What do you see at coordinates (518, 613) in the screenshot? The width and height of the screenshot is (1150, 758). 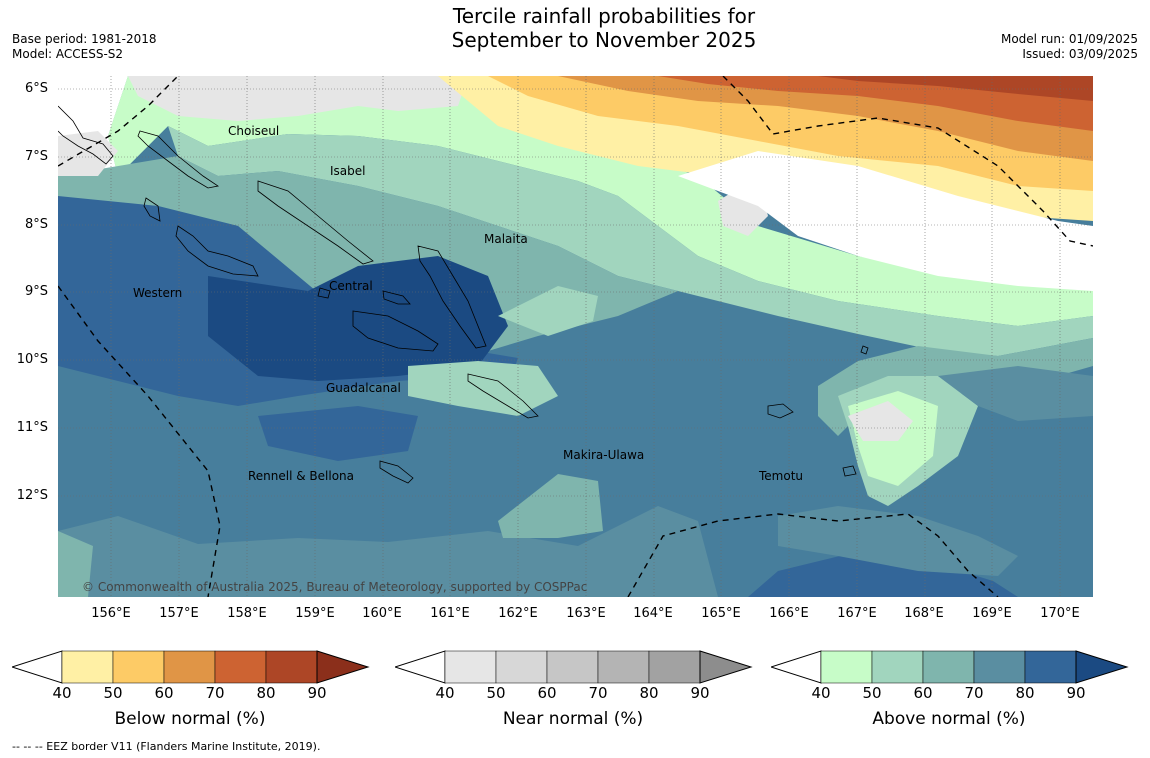 I see `lon-label-162e: 162°E` at bounding box center [518, 613].